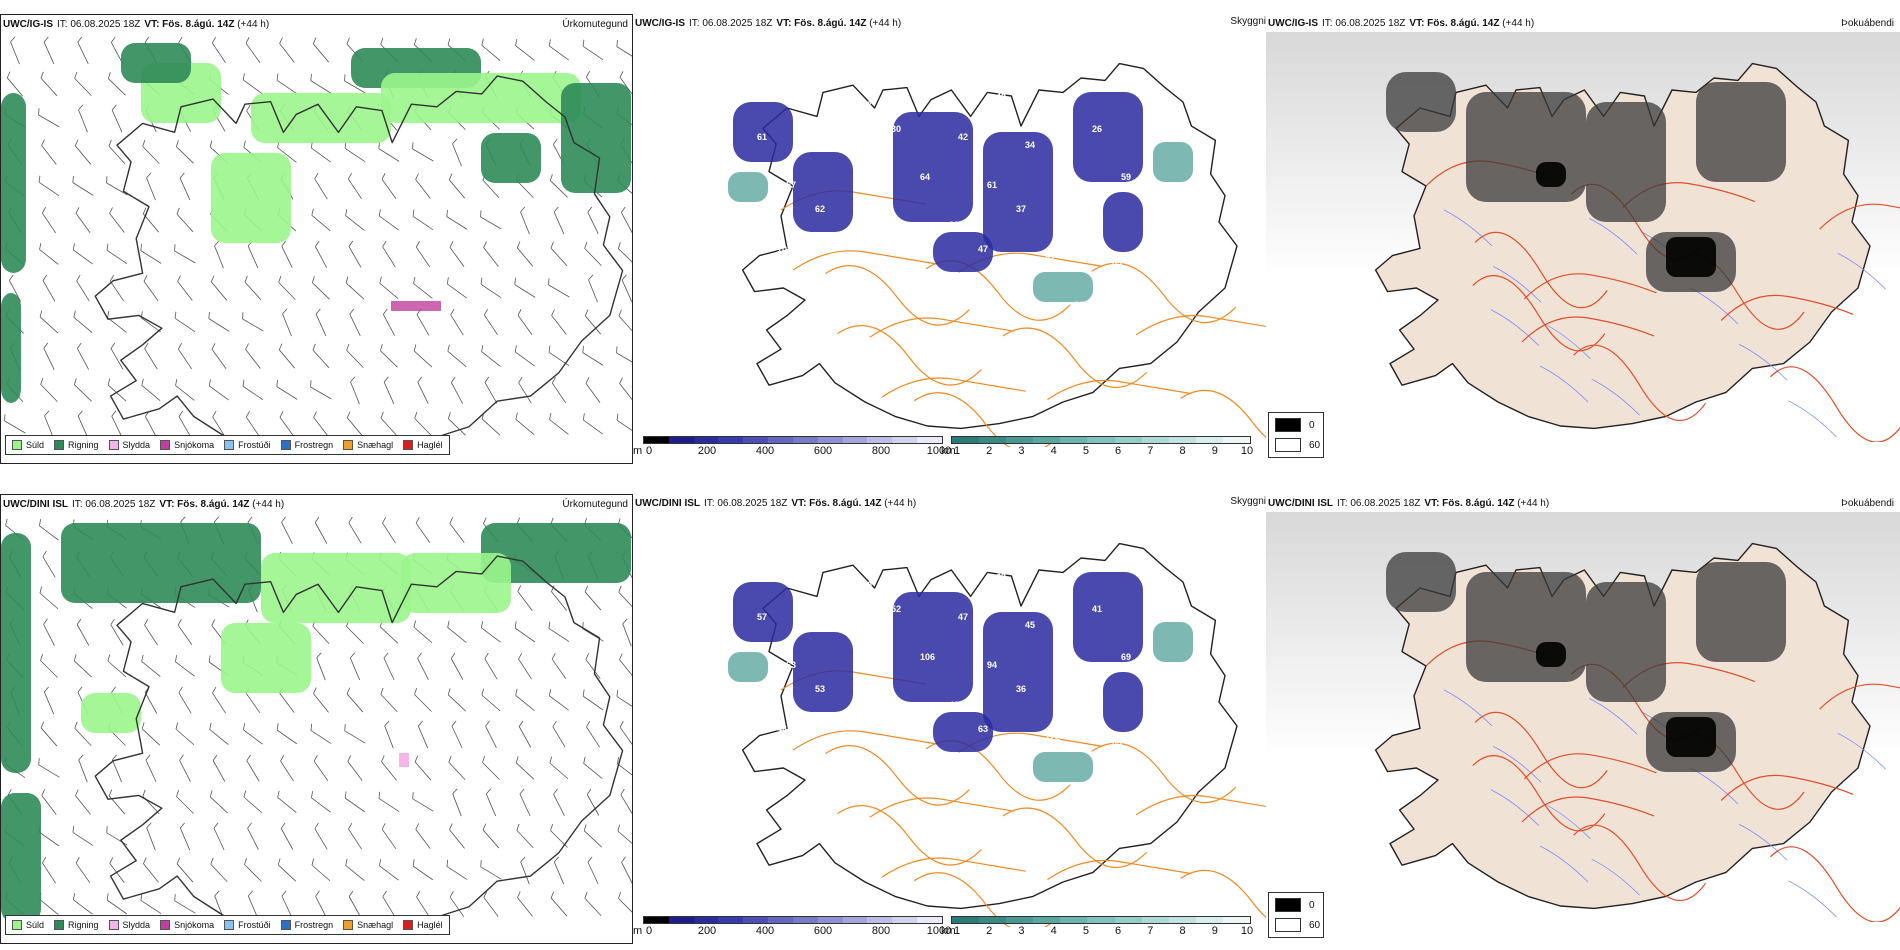  I want to click on cloud-base-label: 242, so click(851, 257).